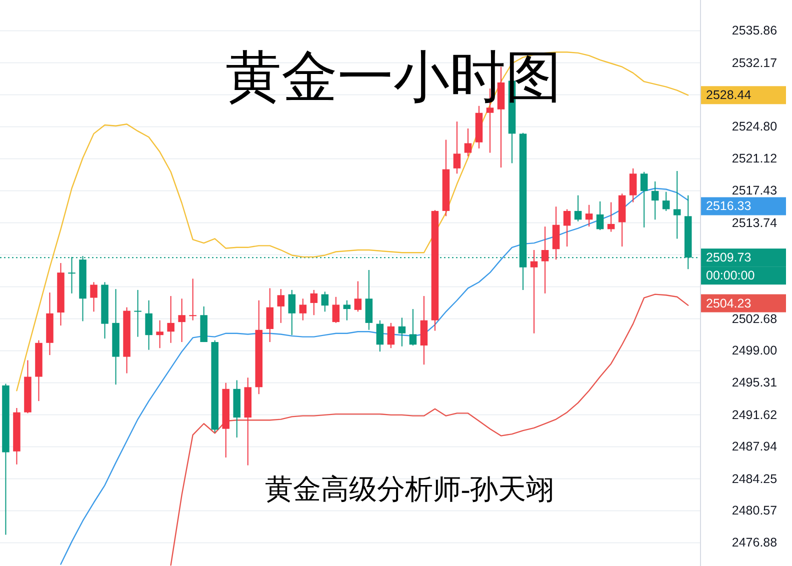 The image size is (792, 566). I want to click on data-label: 2516.33, so click(729, 206).